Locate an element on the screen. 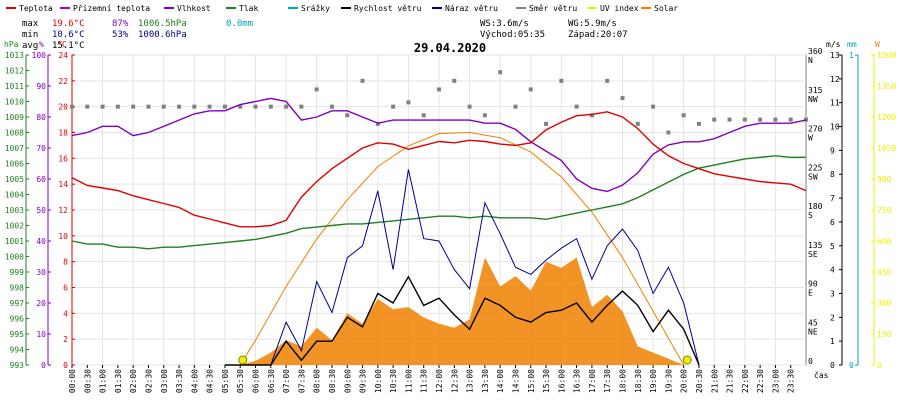 The image size is (900, 400). pressure-axis-tick-label: 1006 is located at coordinates (14, 164).